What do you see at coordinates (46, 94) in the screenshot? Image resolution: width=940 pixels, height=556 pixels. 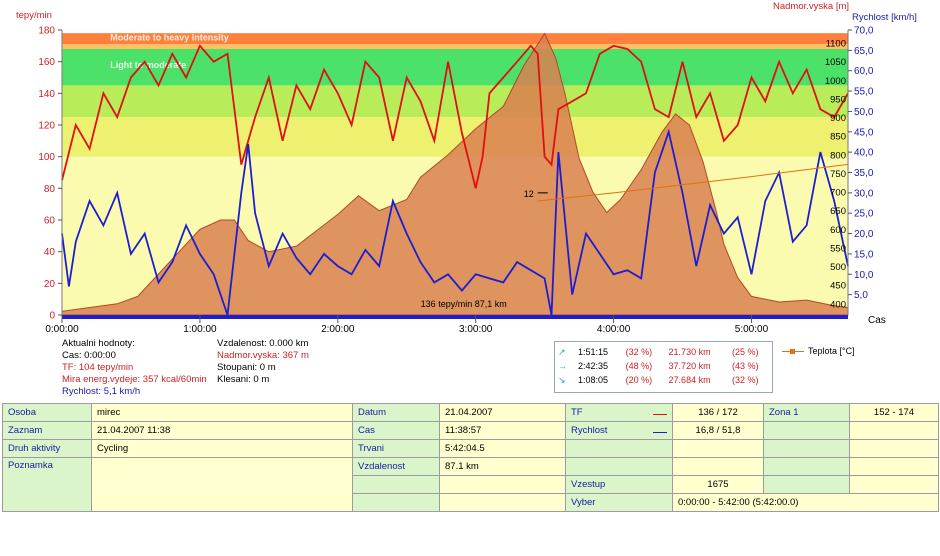 I see `y-tick-label: 140` at bounding box center [46, 94].